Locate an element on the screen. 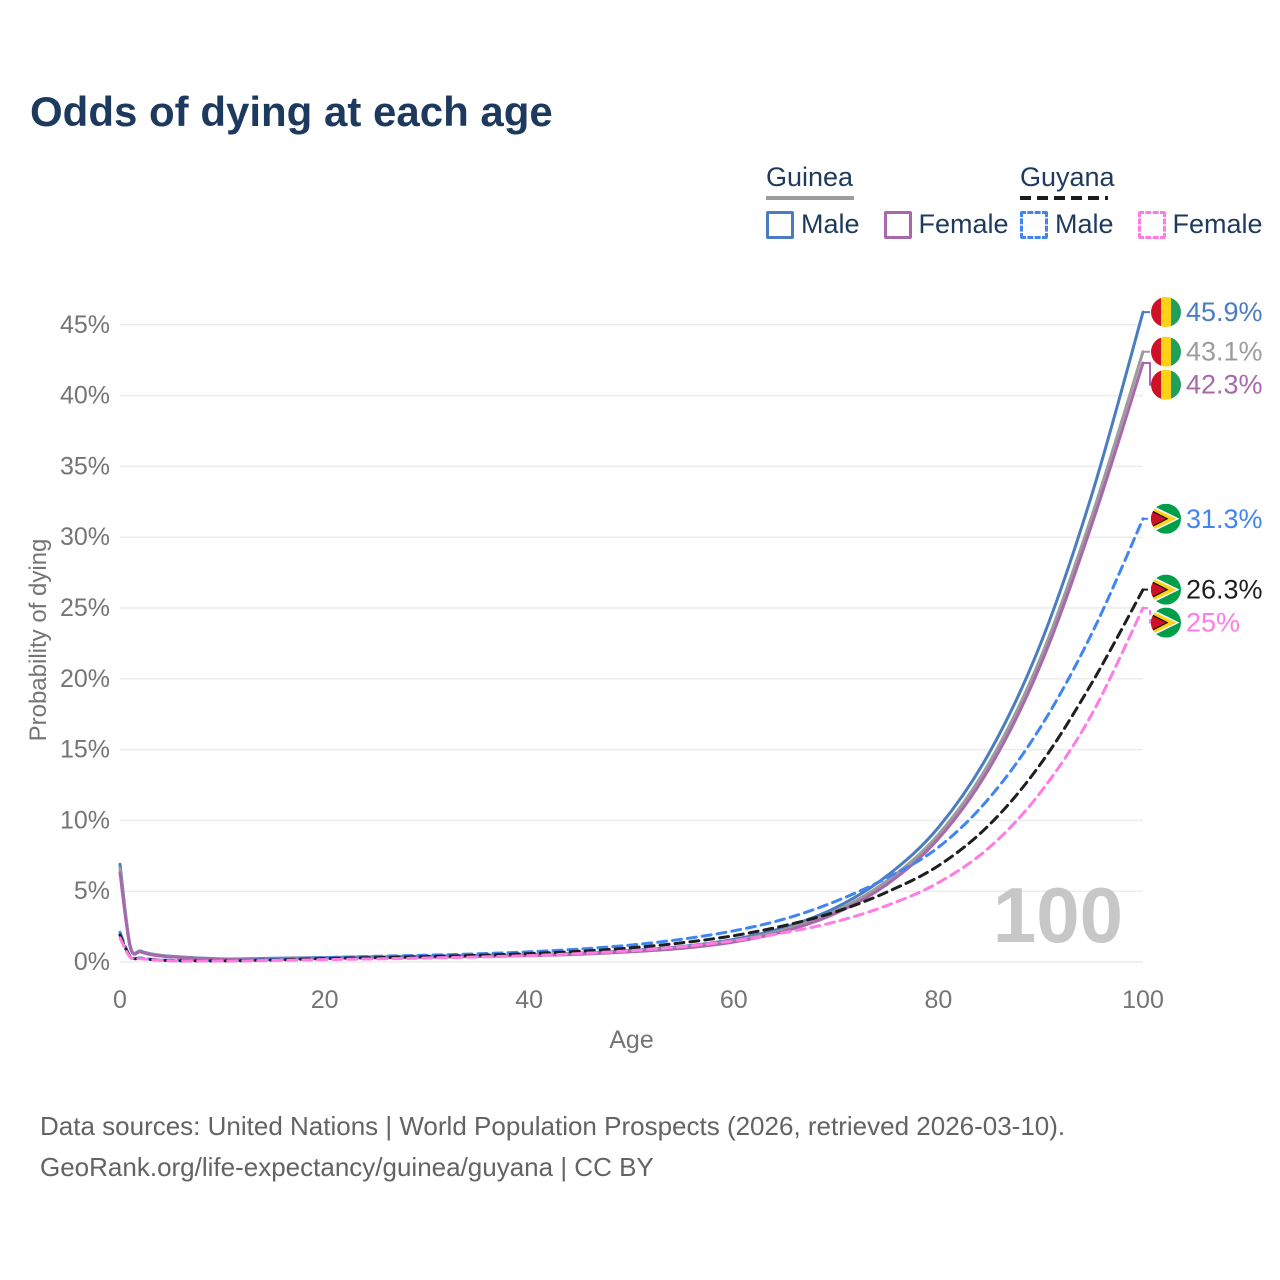 The height and width of the screenshot is (1280, 1280). y-axis-title: Probability of dying is located at coordinates (38, 640).